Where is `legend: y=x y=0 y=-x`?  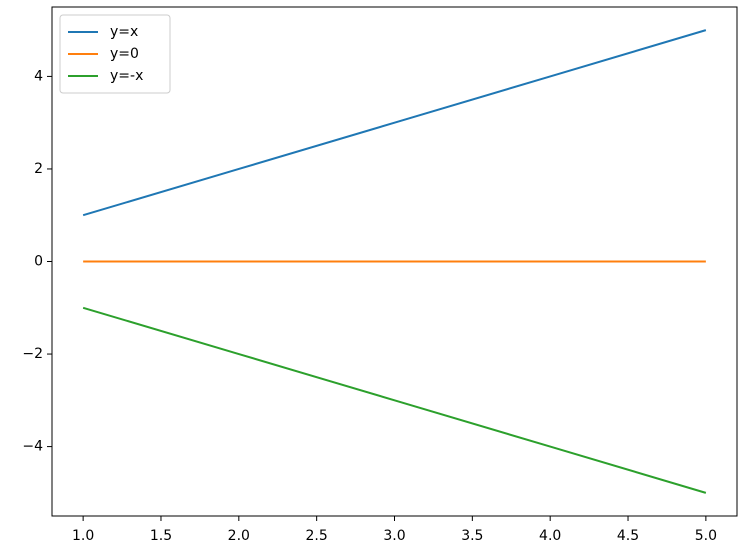
legend: y=x y=0 y=-x is located at coordinates (115, 54).